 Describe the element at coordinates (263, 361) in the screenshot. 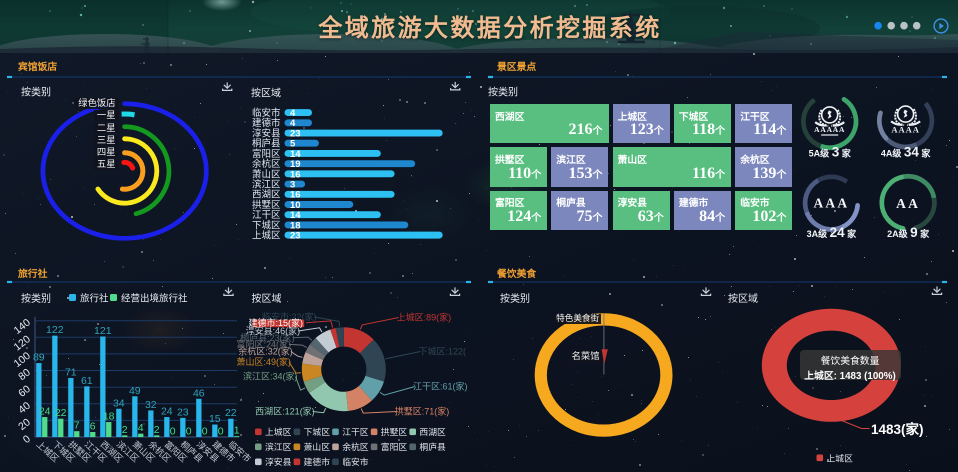

I see `svg-text: 萧山区:49(家)` at that location.